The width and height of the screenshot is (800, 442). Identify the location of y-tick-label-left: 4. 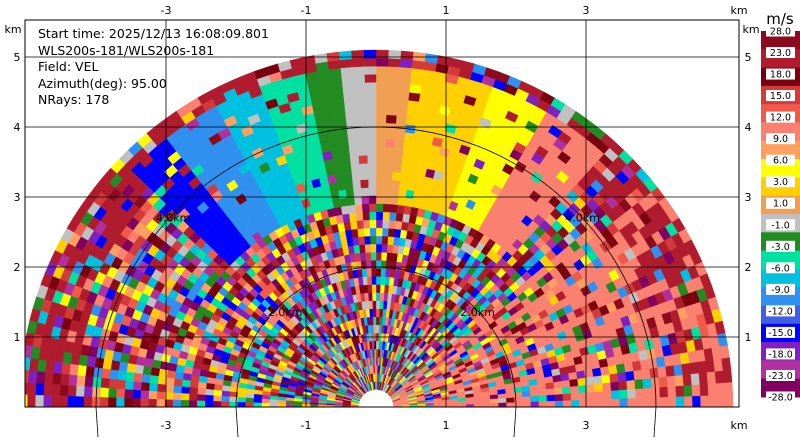
(17, 127).